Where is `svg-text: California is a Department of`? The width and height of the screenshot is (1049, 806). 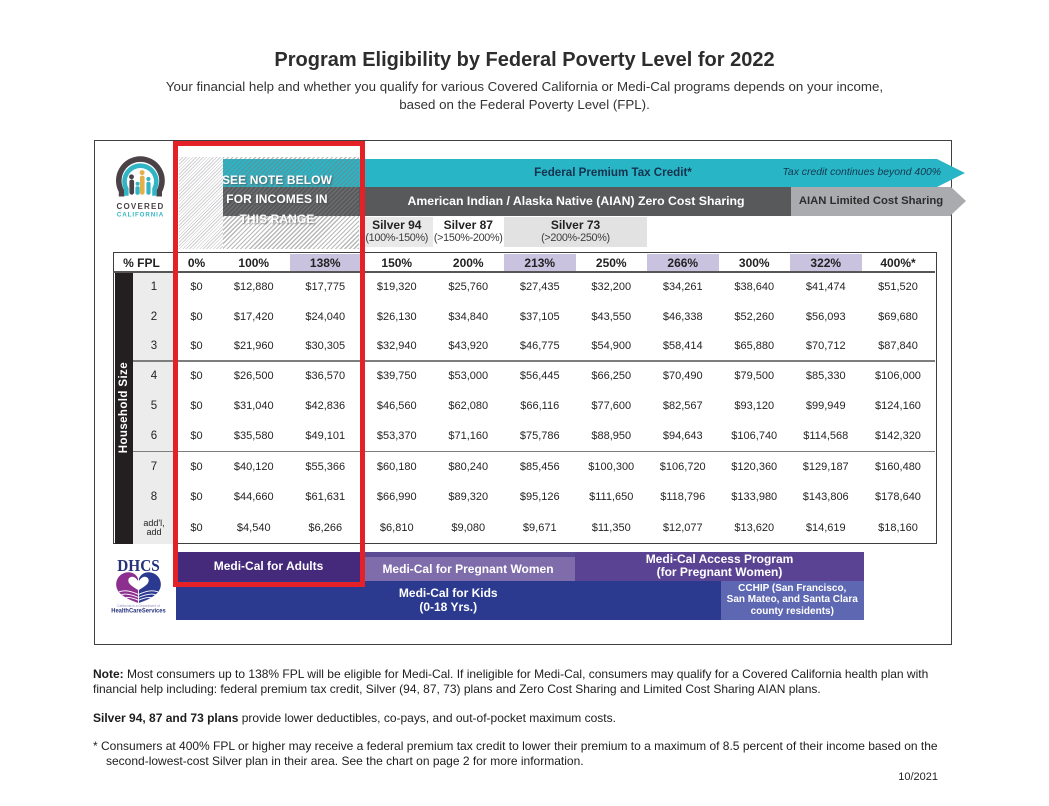 svg-text: California is a Department of is located at coordinates (138, 606).